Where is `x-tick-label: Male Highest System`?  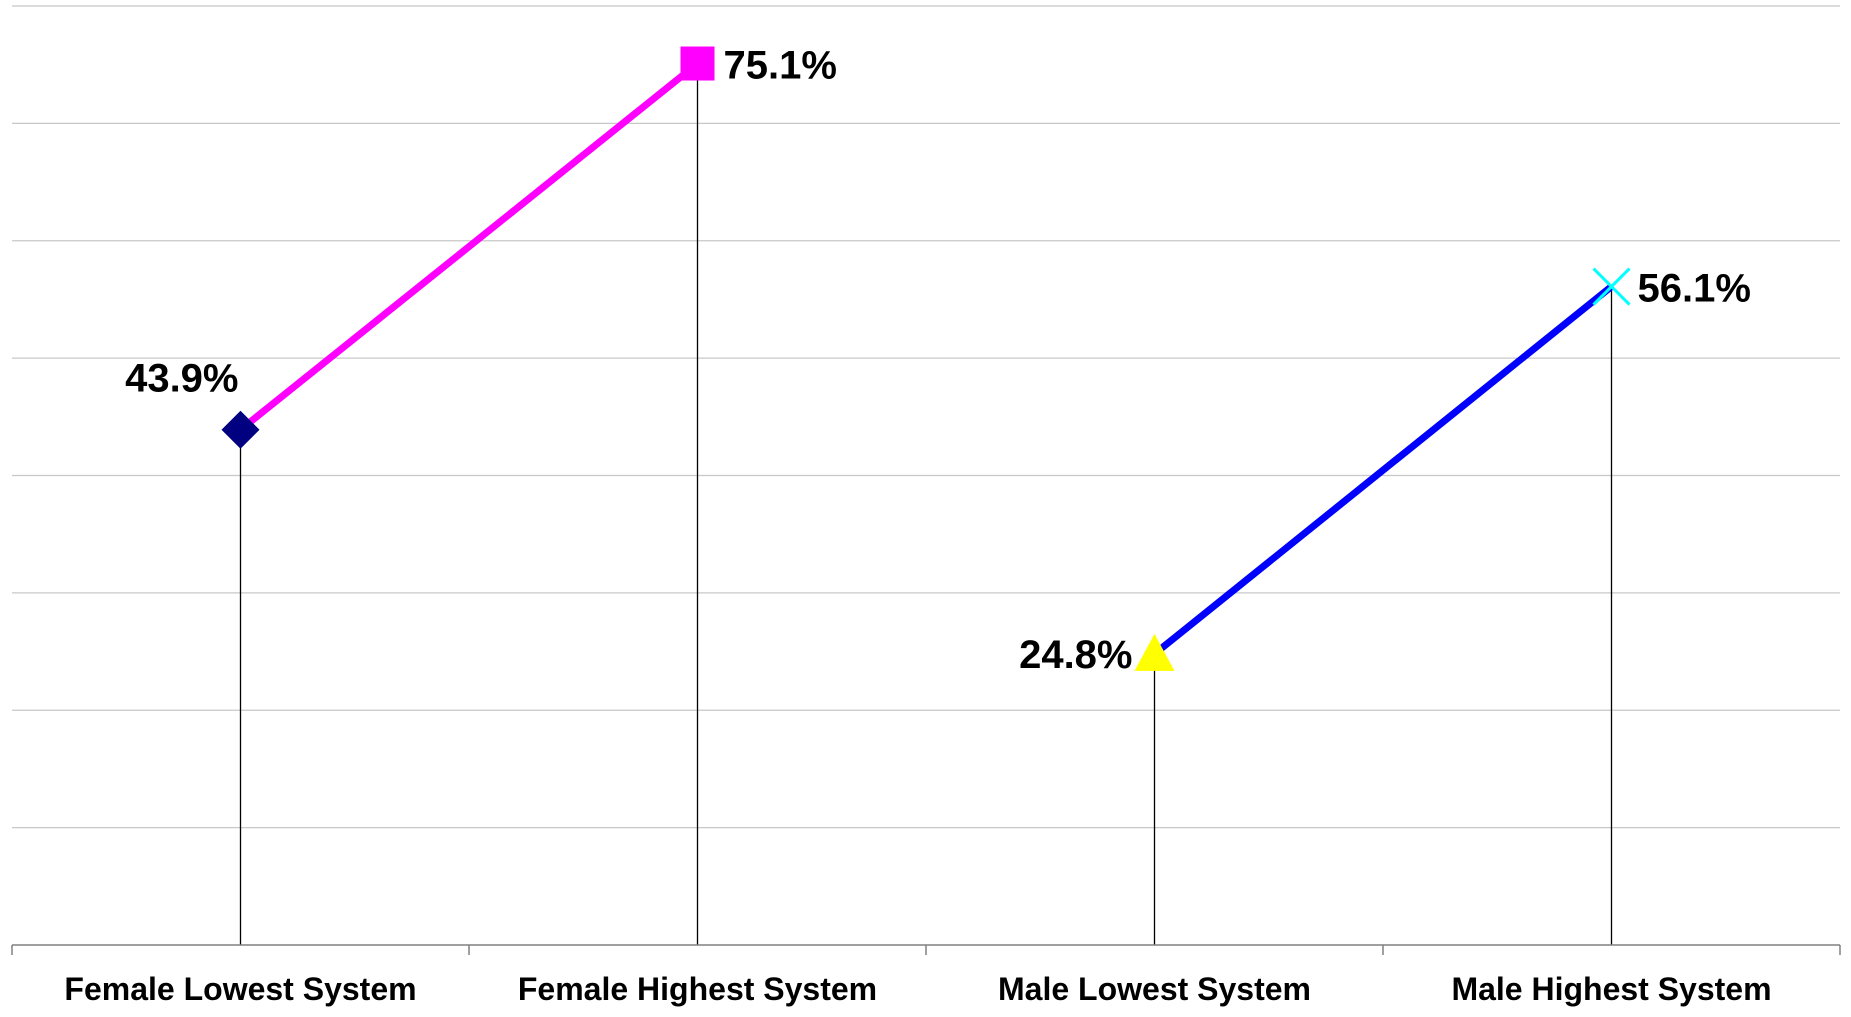
x-tick-label: Male Highest System is located at coordinates (1611, 989).